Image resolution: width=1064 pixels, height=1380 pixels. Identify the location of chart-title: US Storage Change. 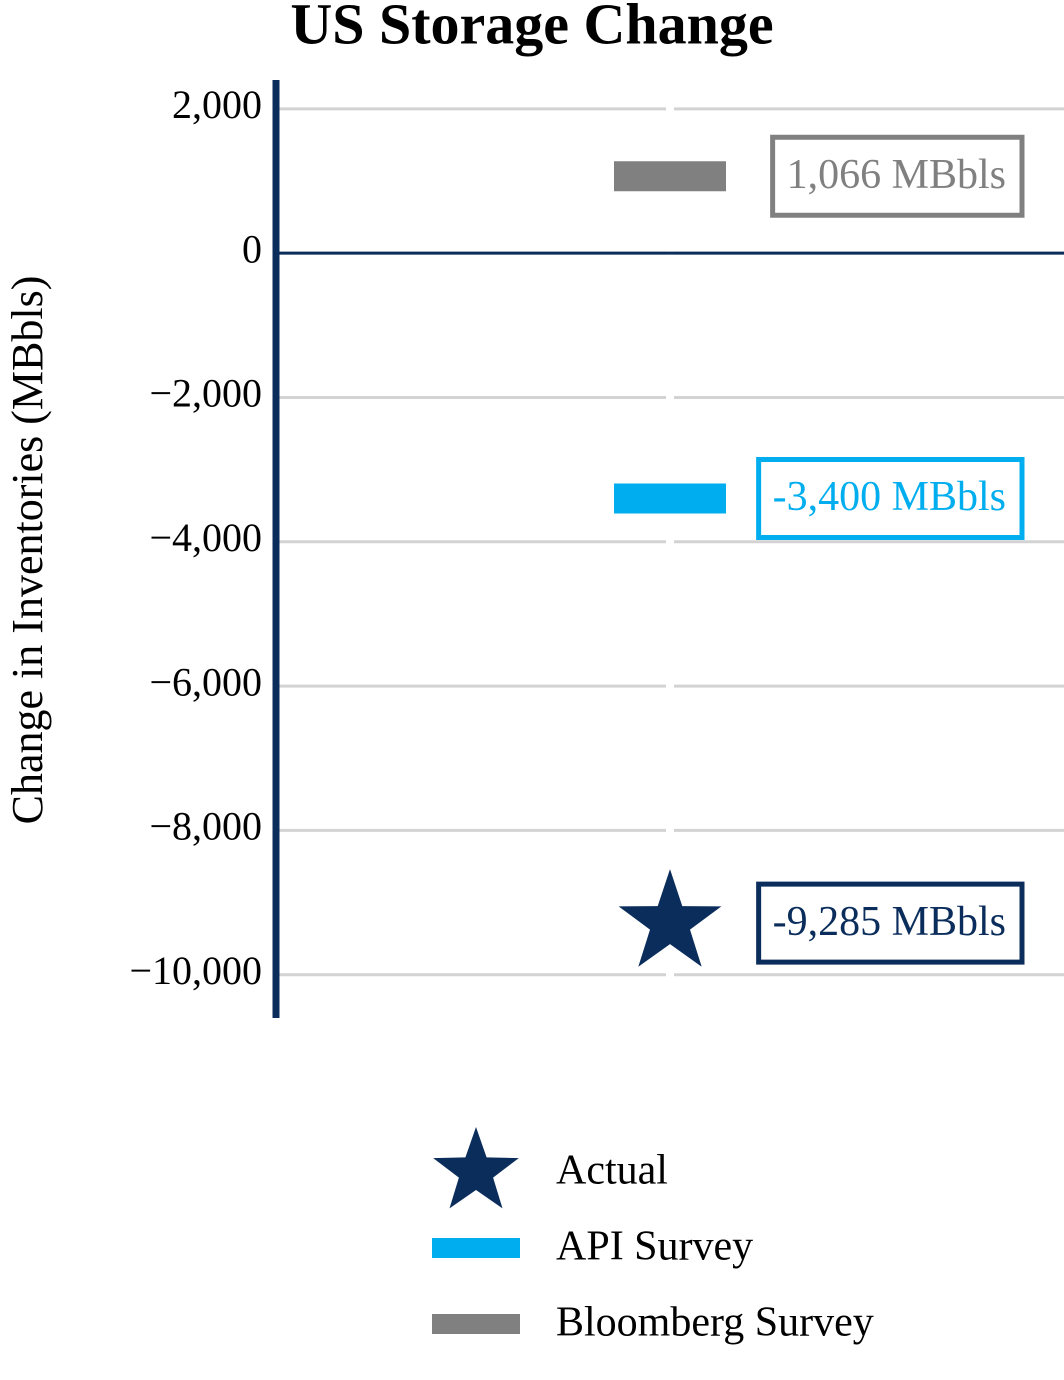
(531, 28).